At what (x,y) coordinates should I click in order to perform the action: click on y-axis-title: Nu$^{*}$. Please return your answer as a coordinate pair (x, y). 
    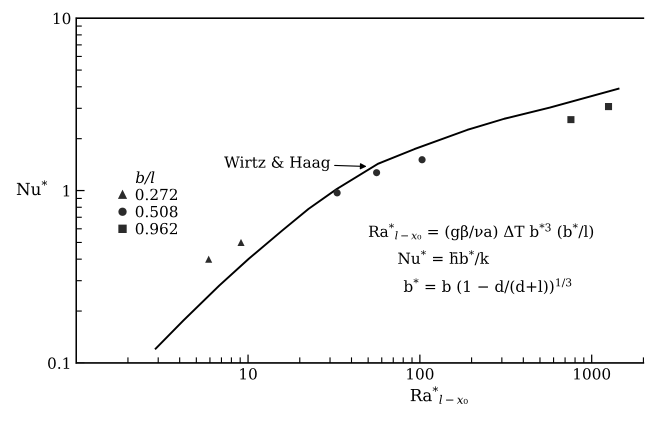
    Looking at the image, I should click on (32, 188).